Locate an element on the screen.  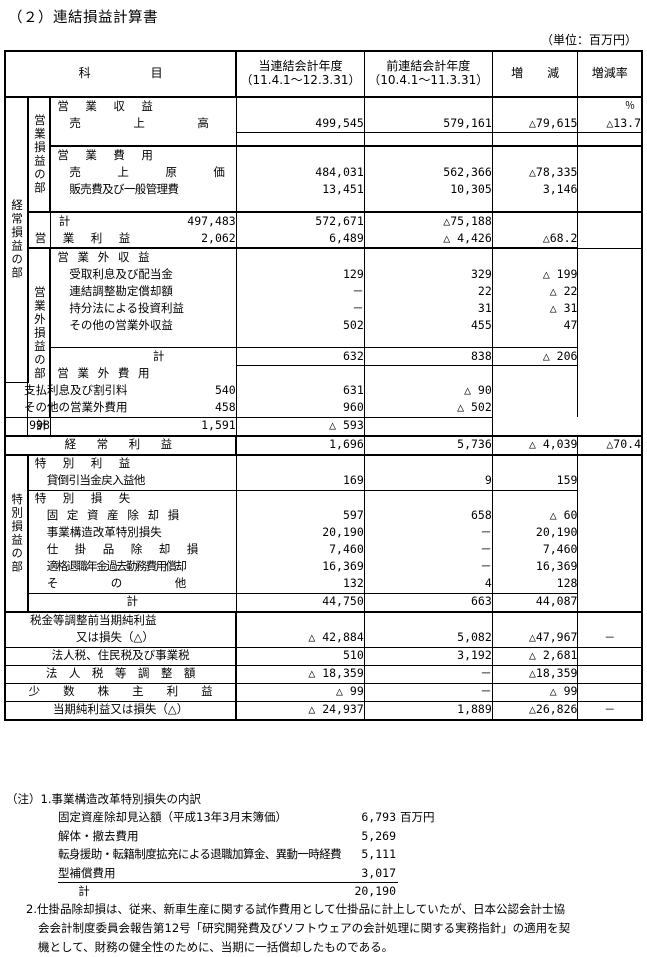
value-previous: 572,671 is located at coordinates (300, 220).